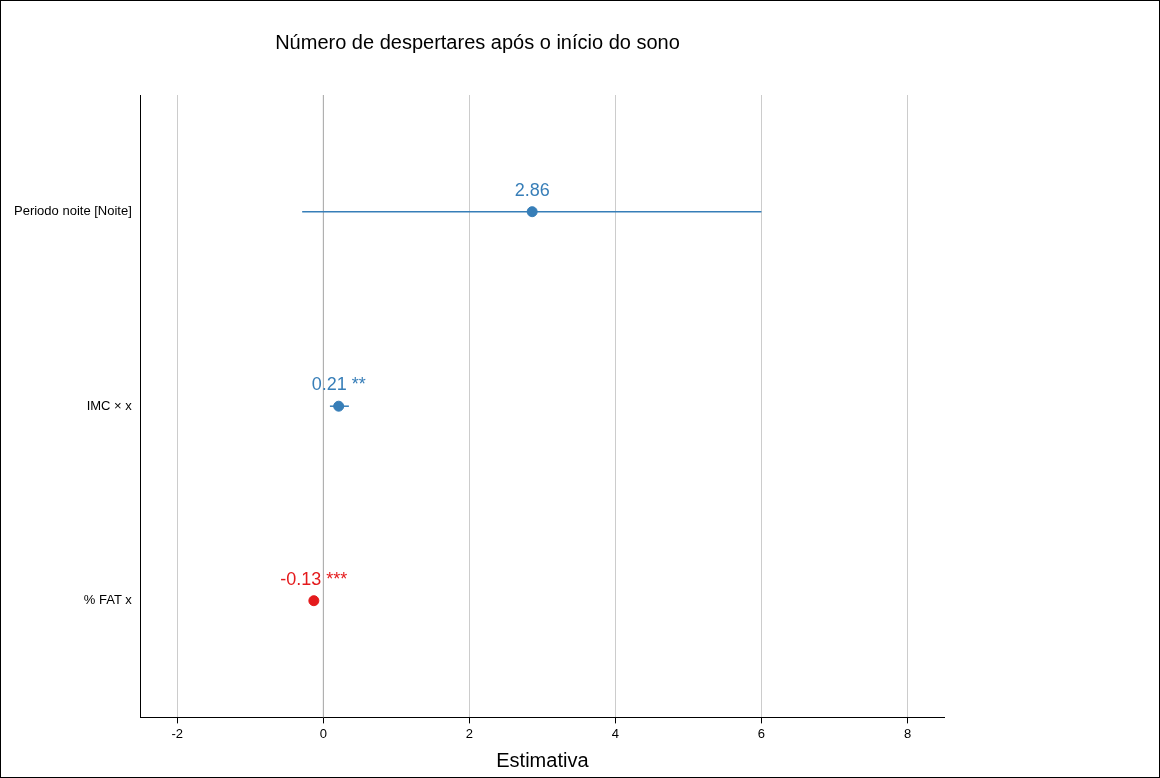  Describe the element at coordinates (543, 759) in the screenshot. I see `x-axis-title: Estimativa` at that location.